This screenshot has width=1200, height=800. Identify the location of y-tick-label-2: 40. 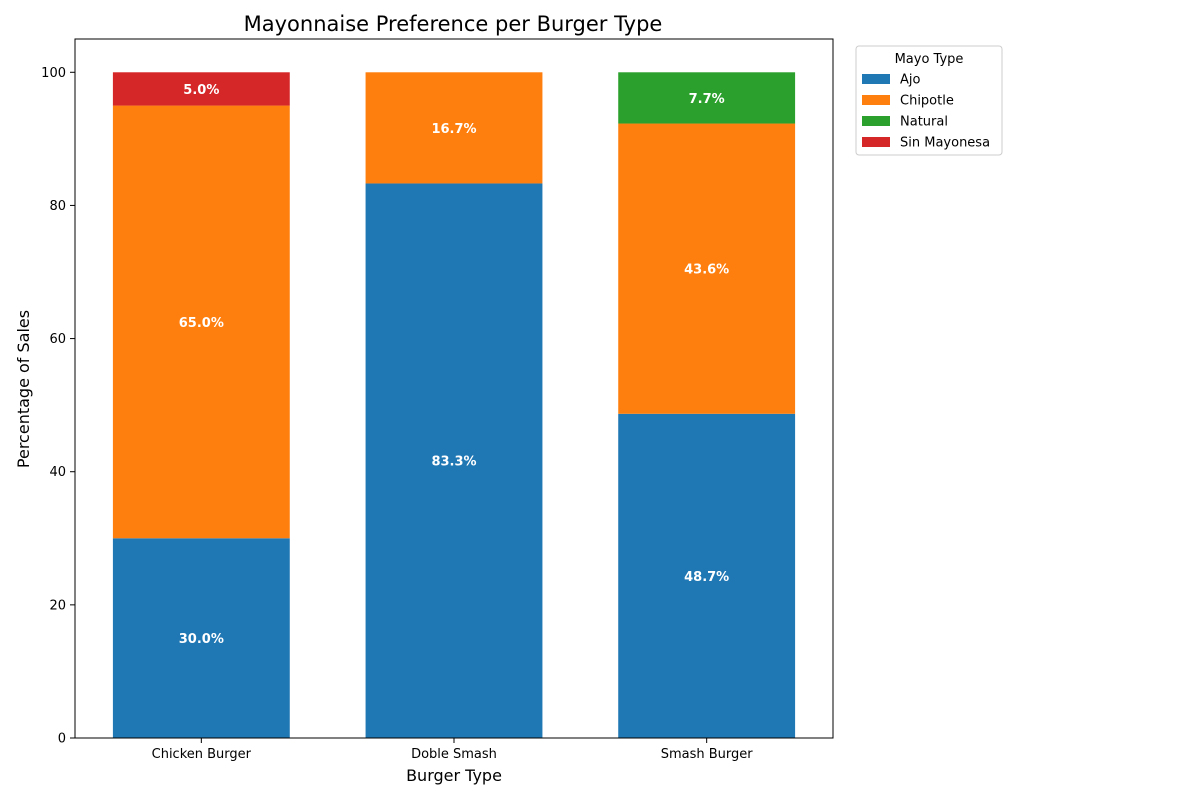
(57, 472).